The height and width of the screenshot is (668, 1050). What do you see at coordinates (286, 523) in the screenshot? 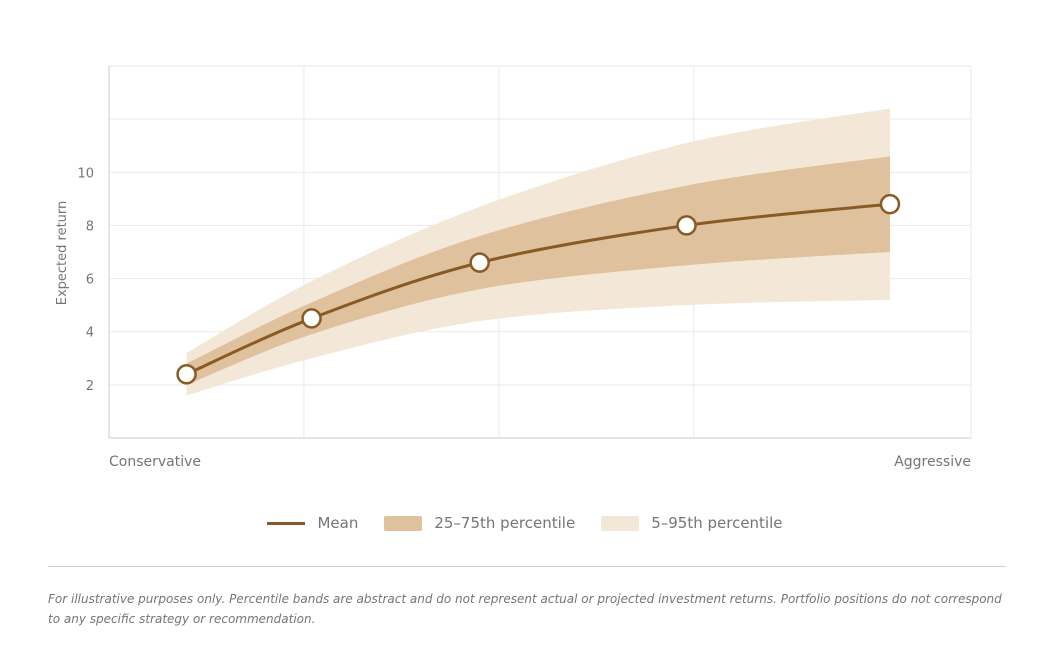
I see `legend-swatch-mean` at bounding box center [286, 523].